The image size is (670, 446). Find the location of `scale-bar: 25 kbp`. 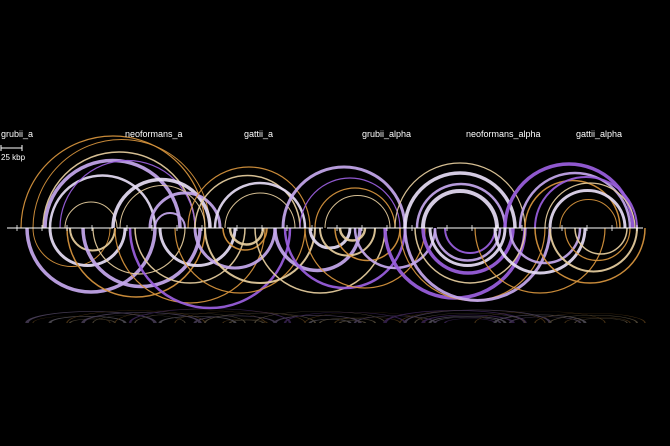

scale-bar: 25 kbp is located at coordinates (13, 153).